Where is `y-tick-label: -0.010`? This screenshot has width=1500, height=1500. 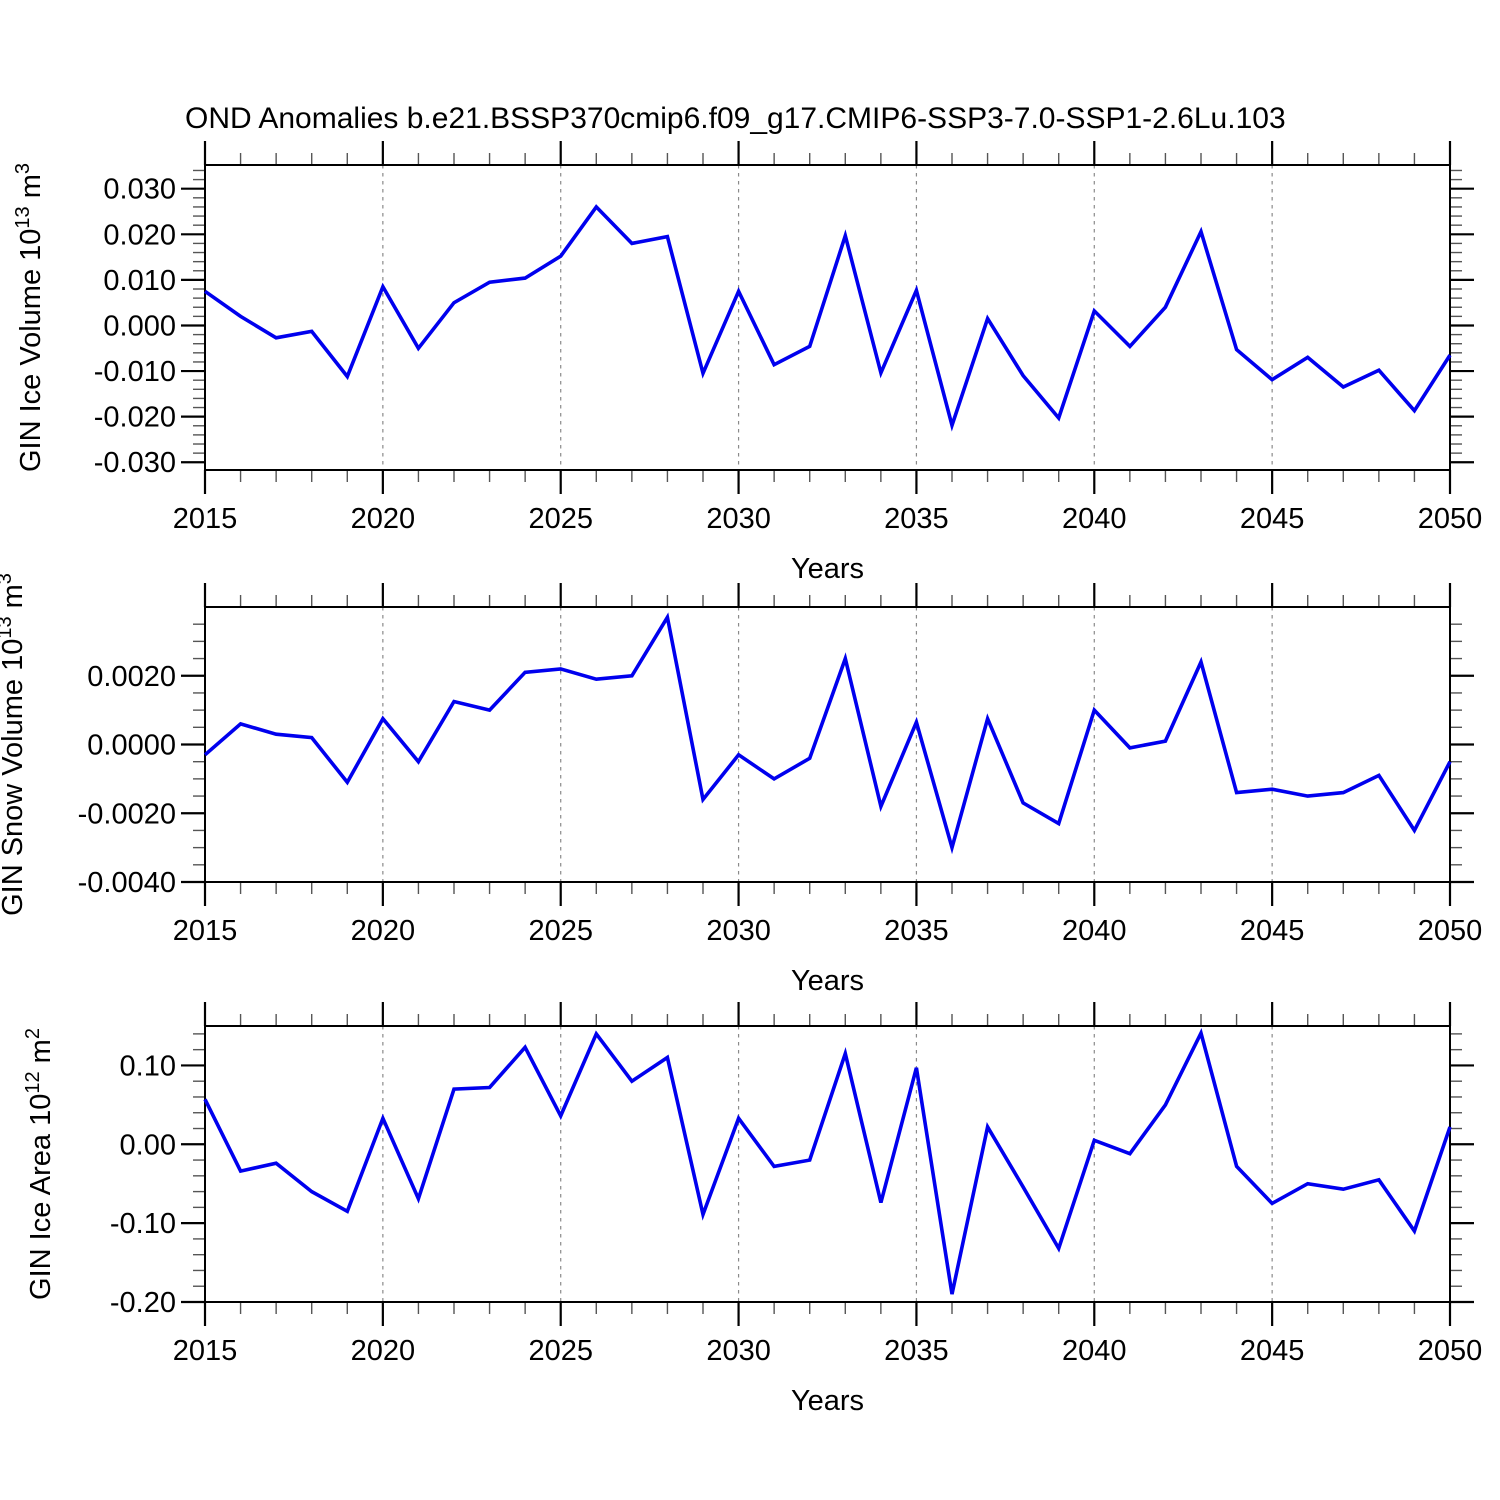 y-tick-label: -0.010 is located at coordinates (135, 372).